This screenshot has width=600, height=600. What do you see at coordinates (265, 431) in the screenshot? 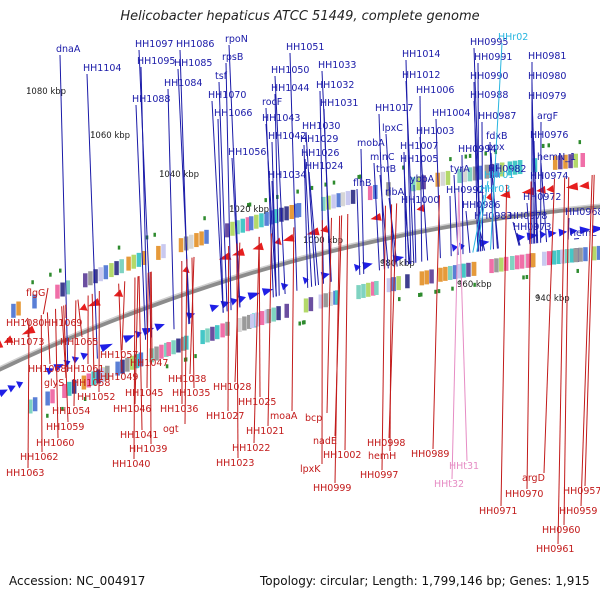
I see `minus-gene-label: HH1021` at bounding box center [265, 431].